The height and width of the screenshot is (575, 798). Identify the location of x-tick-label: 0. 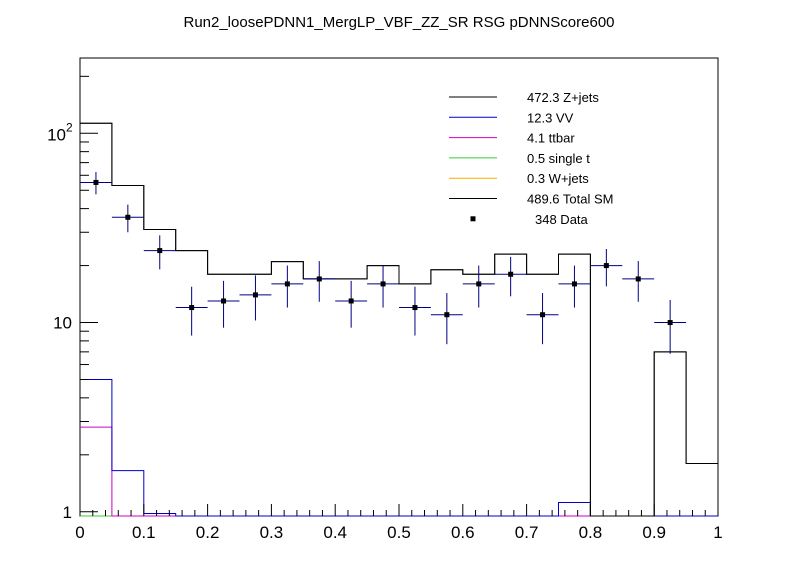
(79, 532).